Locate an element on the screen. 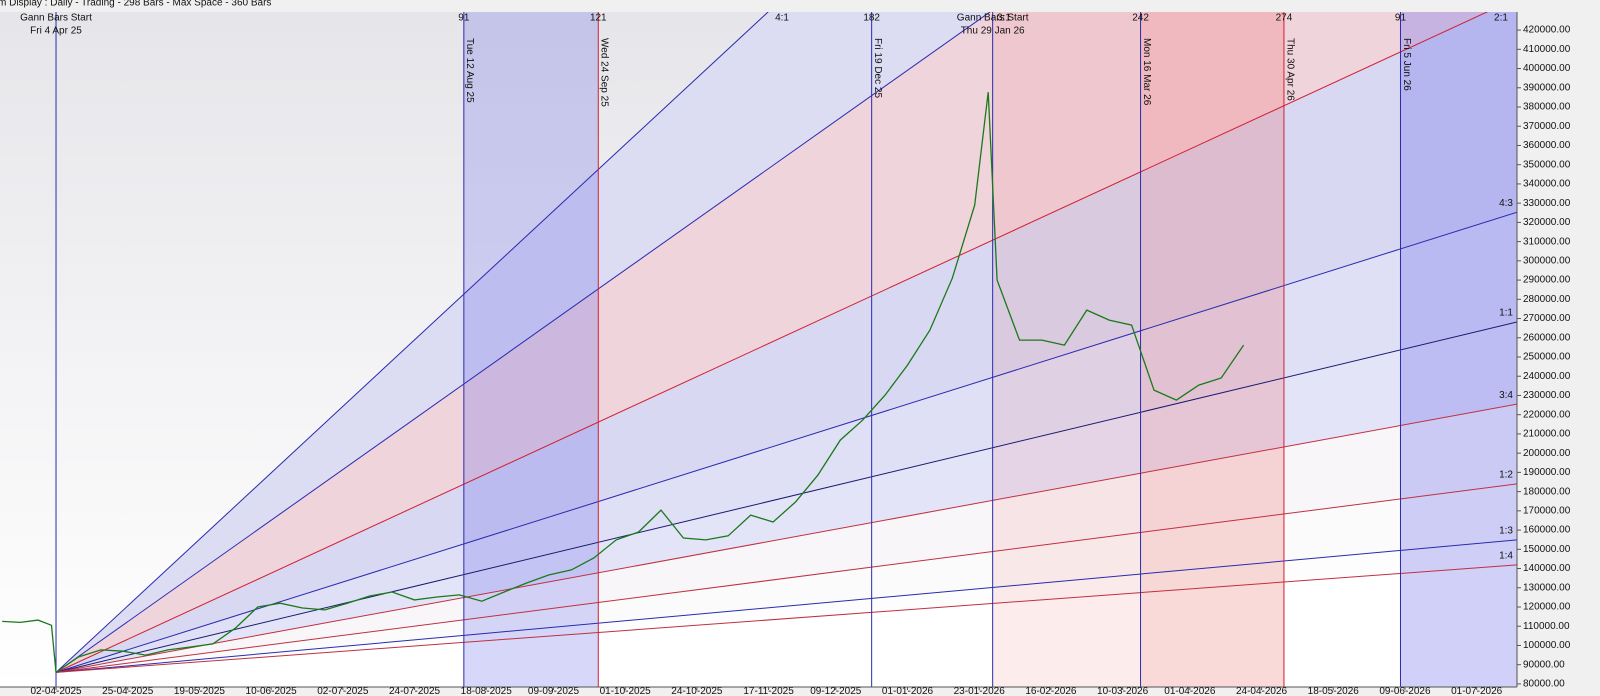  marker-count: 182 is located at coordinates (871, 18).